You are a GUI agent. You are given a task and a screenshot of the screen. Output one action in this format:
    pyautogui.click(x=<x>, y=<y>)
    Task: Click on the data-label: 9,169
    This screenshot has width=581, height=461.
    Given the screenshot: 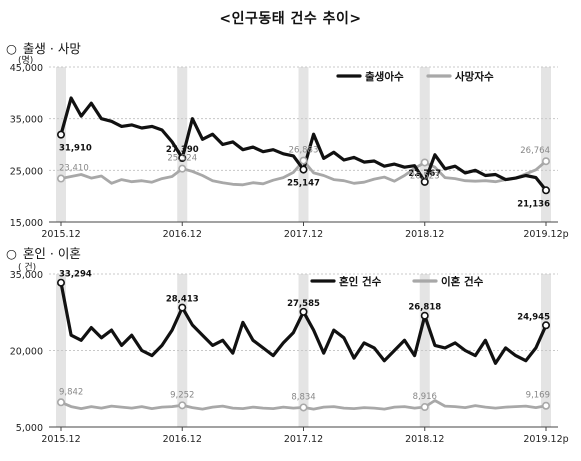 What is the action you would take?
    pyautogui.click(x=538, y=396)
    